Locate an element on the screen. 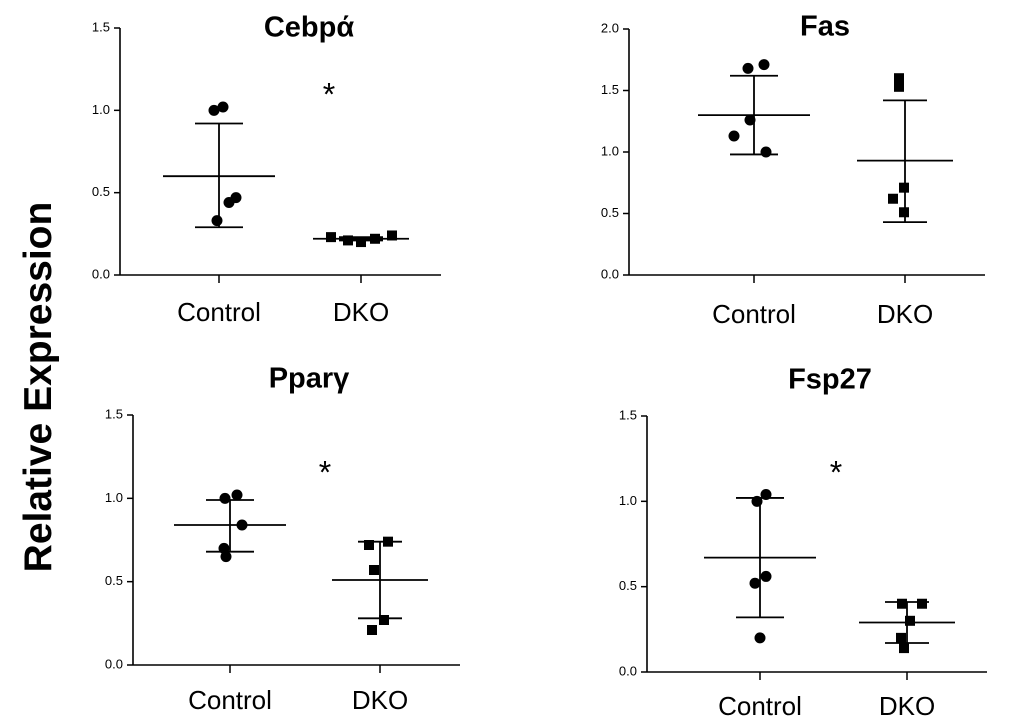  chart-title: Cebpά is located at coordinates (309, 28).